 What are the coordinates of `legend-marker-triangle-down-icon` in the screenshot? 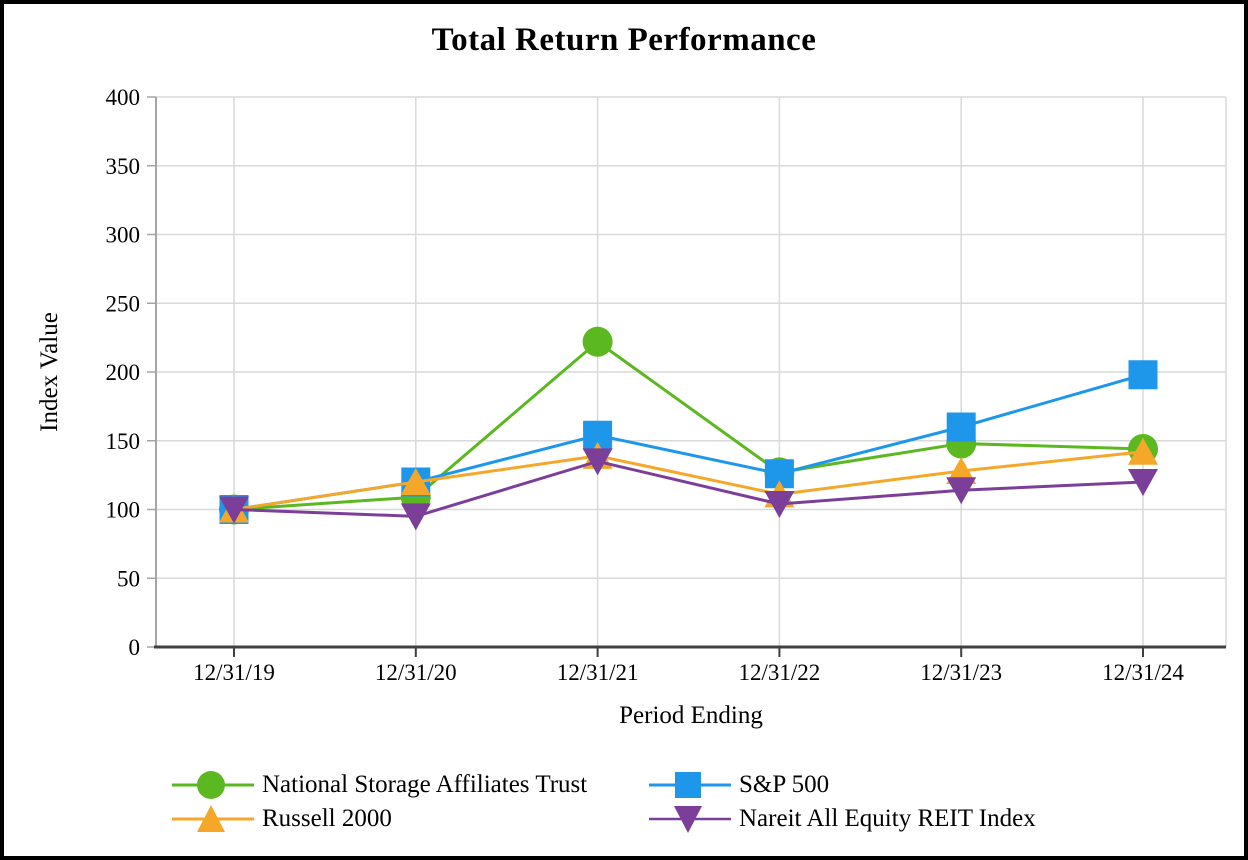 It's located at (690, 819).